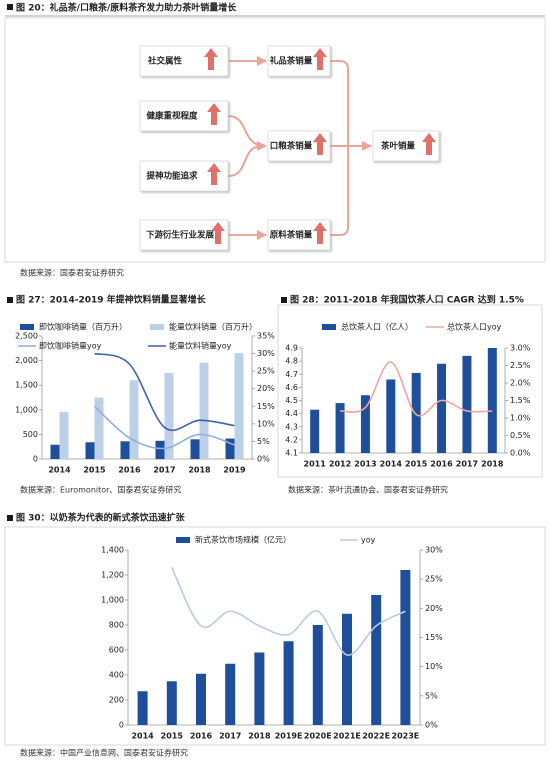  Describe the element at coordinates (291, 413) in the screenshot. I see `y-tick-label: 4.4` at that location.